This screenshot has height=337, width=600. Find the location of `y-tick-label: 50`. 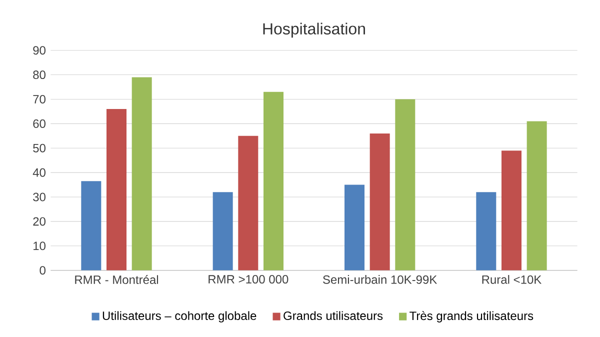

y-tick-label: 50 is located at coordinates (39, 148).